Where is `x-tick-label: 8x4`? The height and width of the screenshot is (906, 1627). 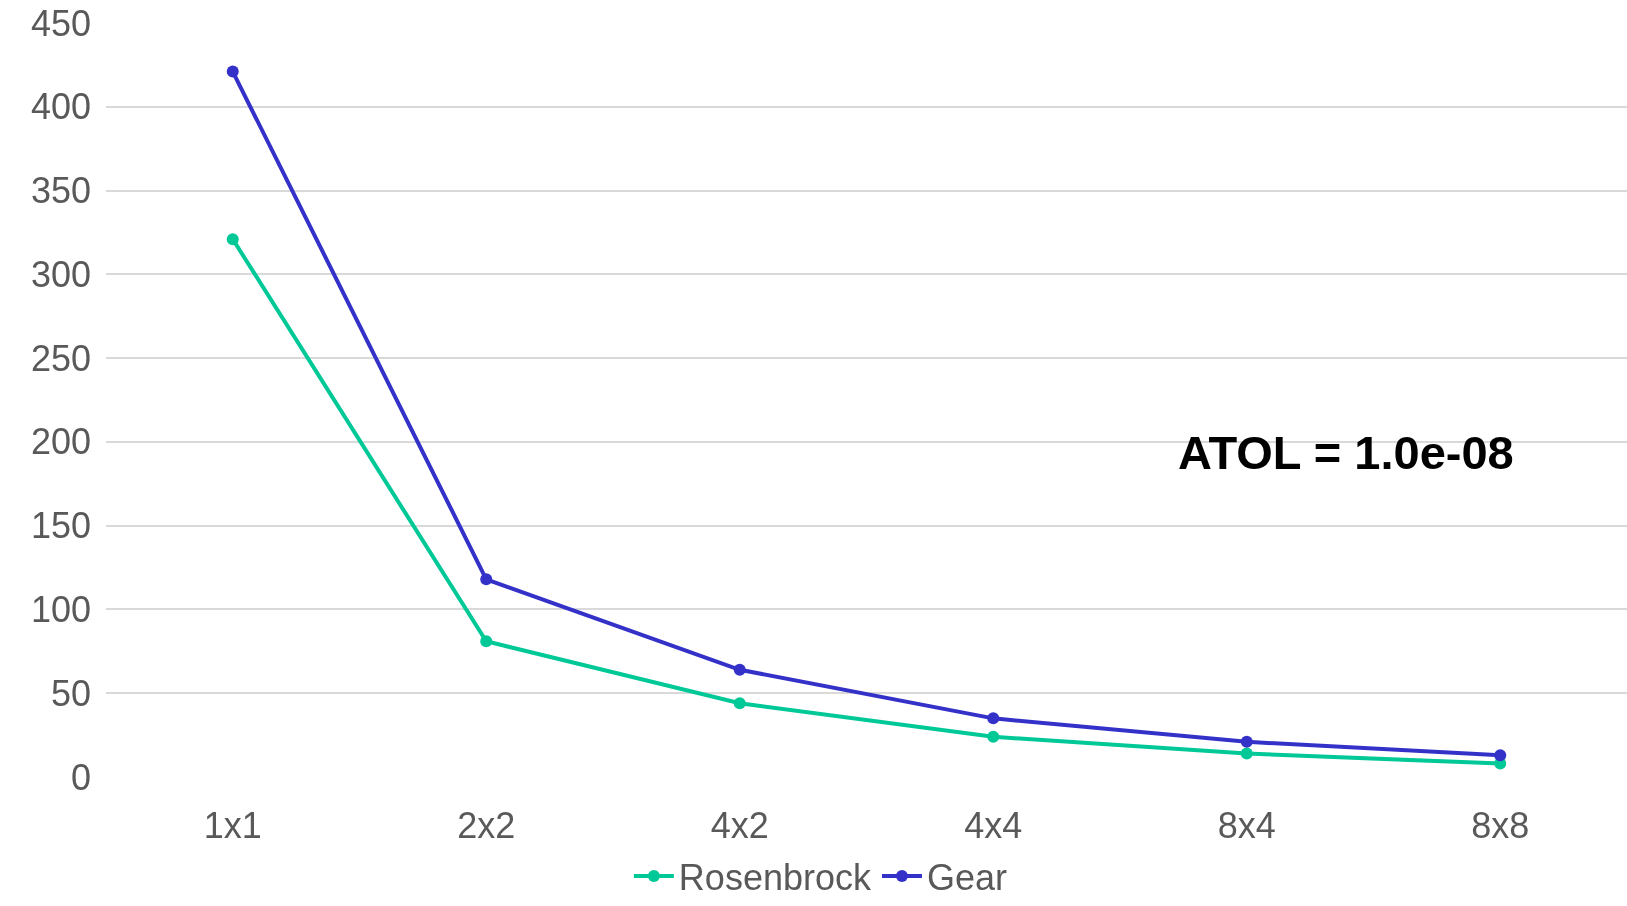 x-tick-label: 8x4 is located at coordinates (1246, 825).